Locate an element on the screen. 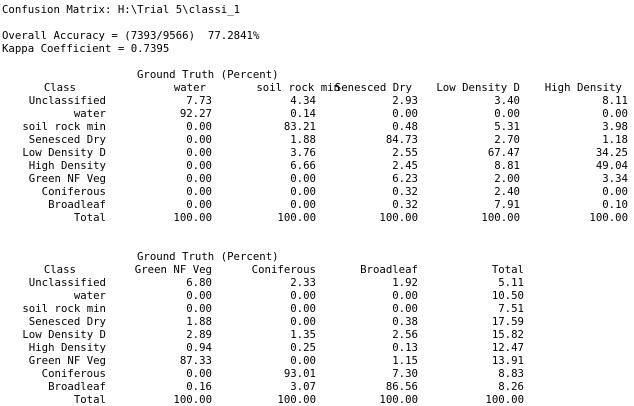  table-cell: 0.14 is located at coordinates (303, 113).